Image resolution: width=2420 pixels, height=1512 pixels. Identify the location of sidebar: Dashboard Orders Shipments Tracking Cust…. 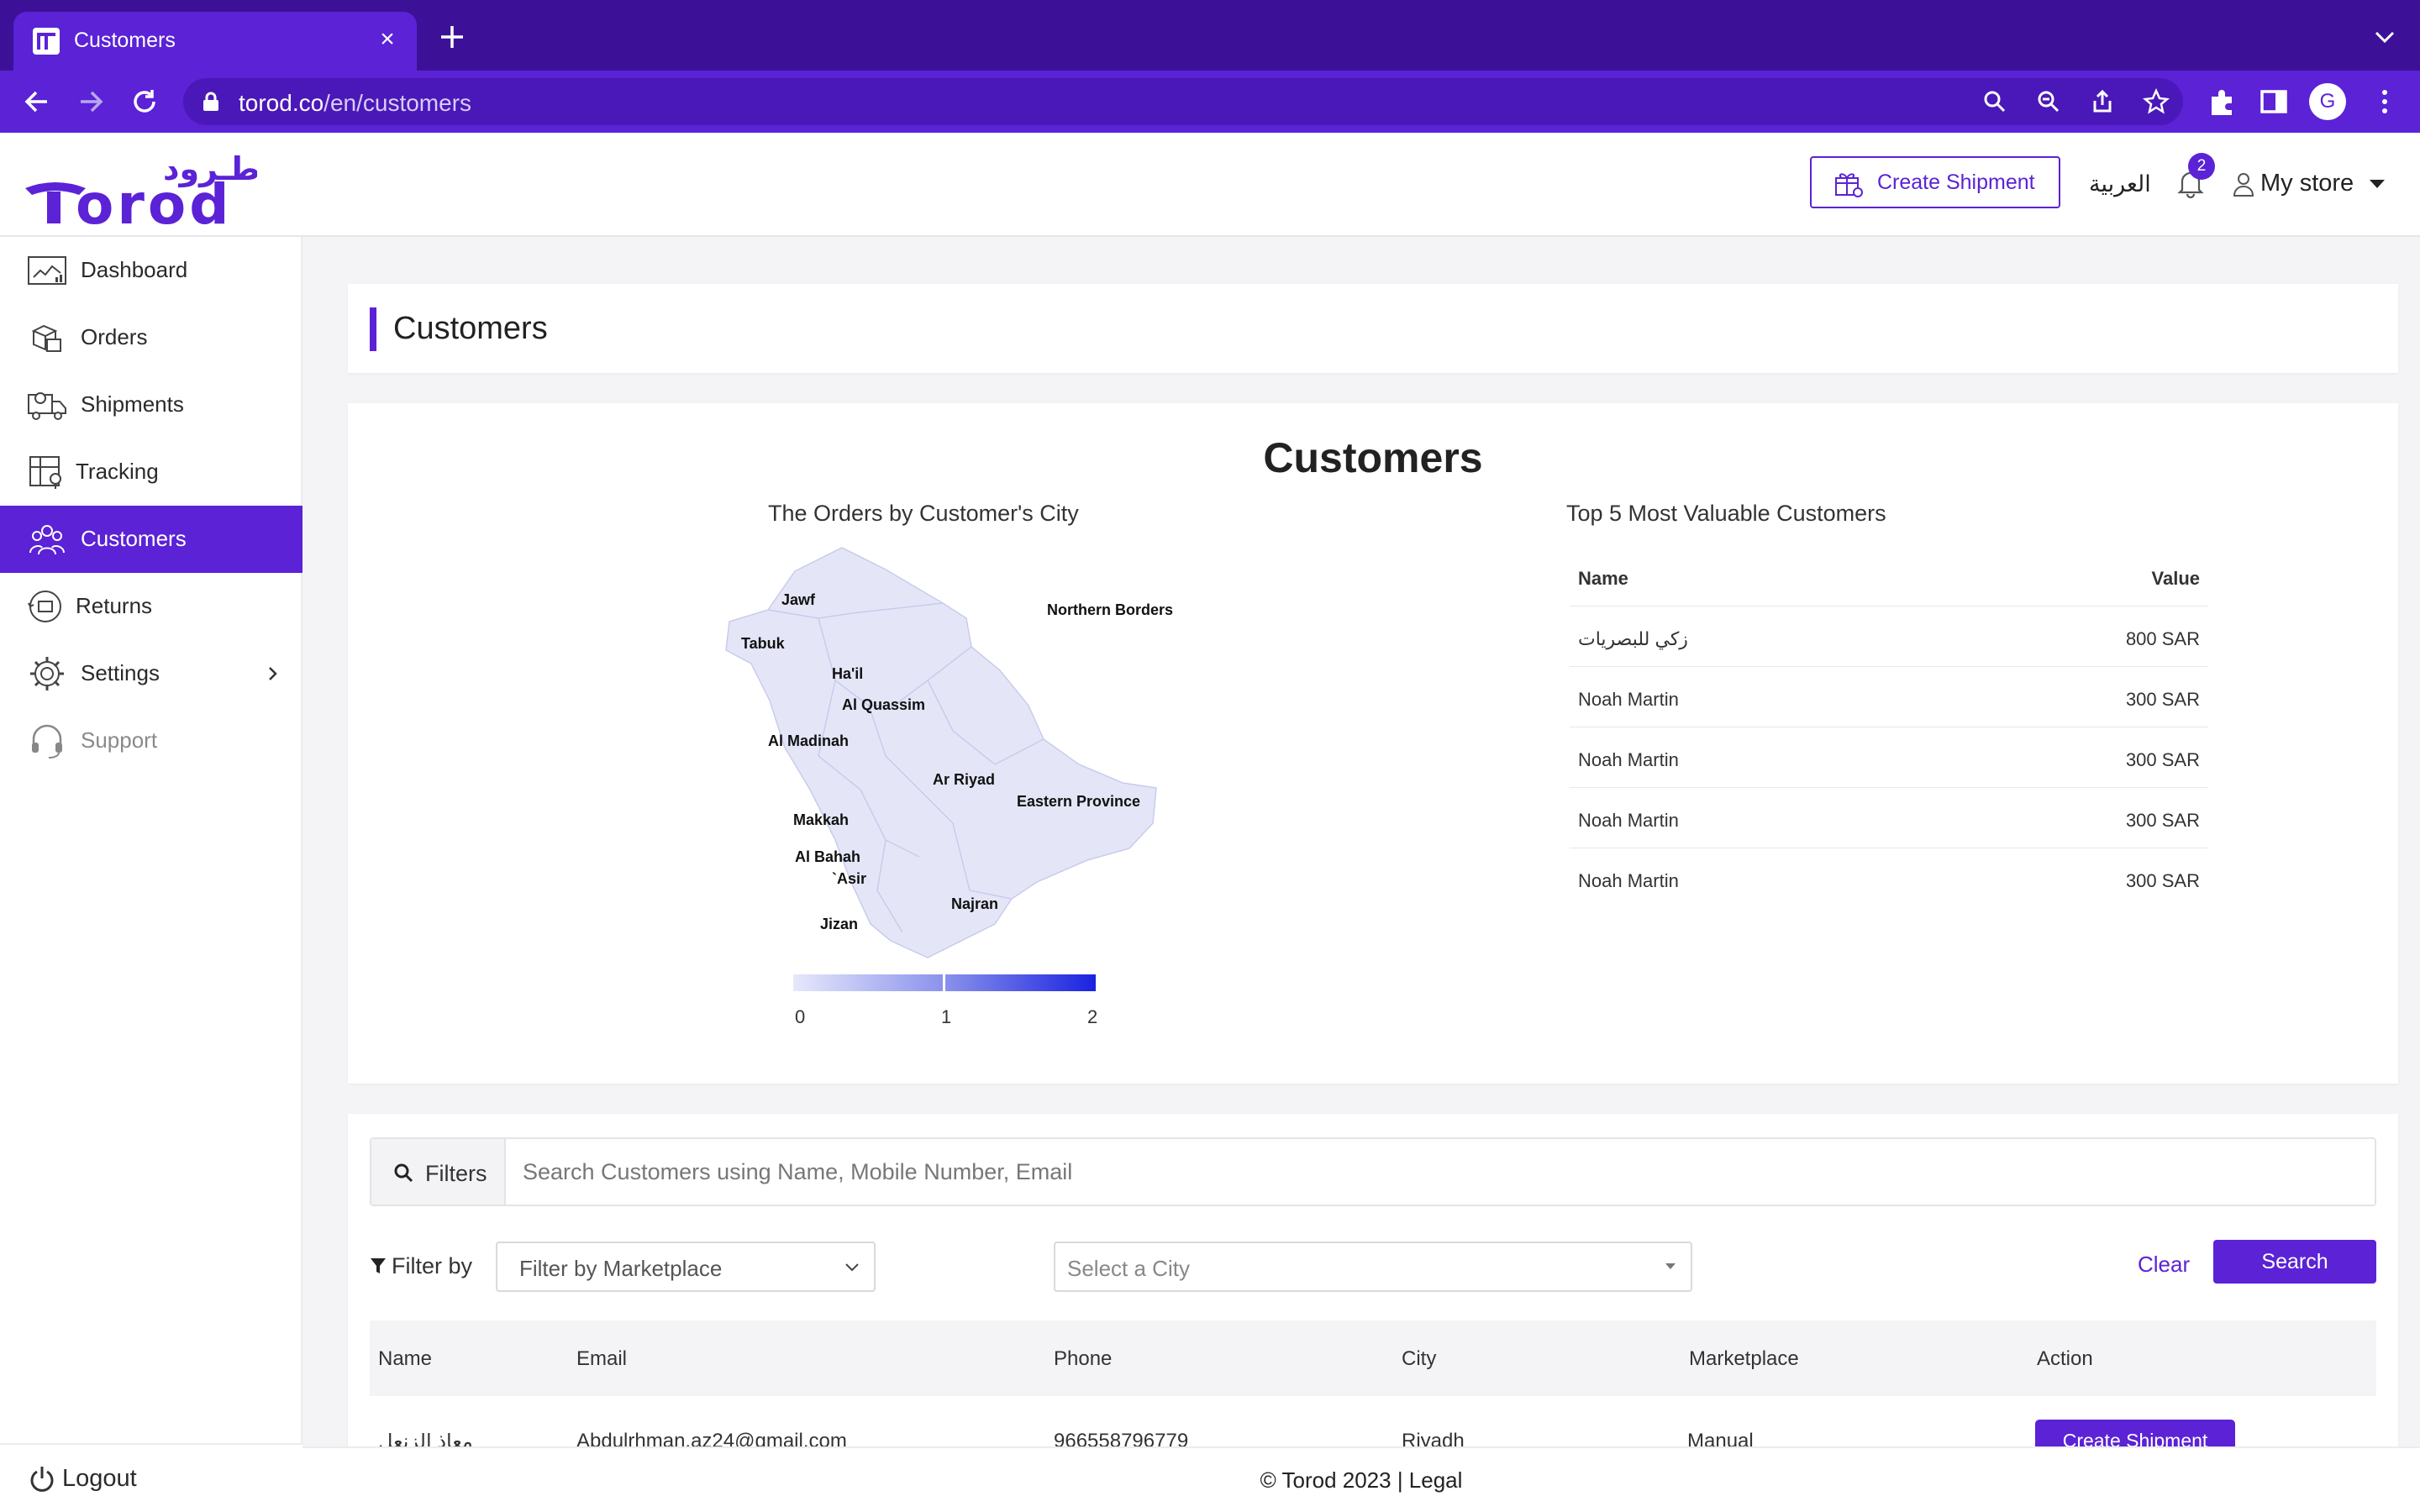
(151, 874).